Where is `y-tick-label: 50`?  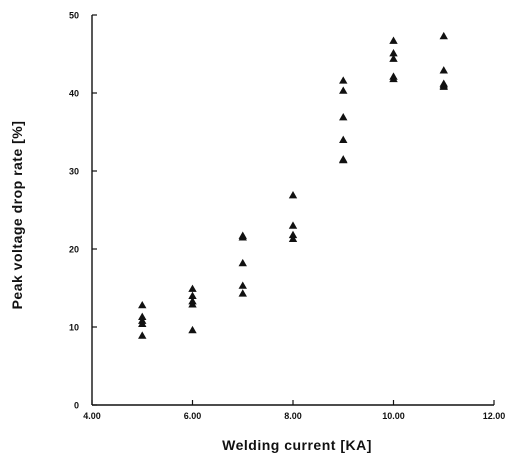
y-tick-label: 50 is located at coordinates (74, 16).